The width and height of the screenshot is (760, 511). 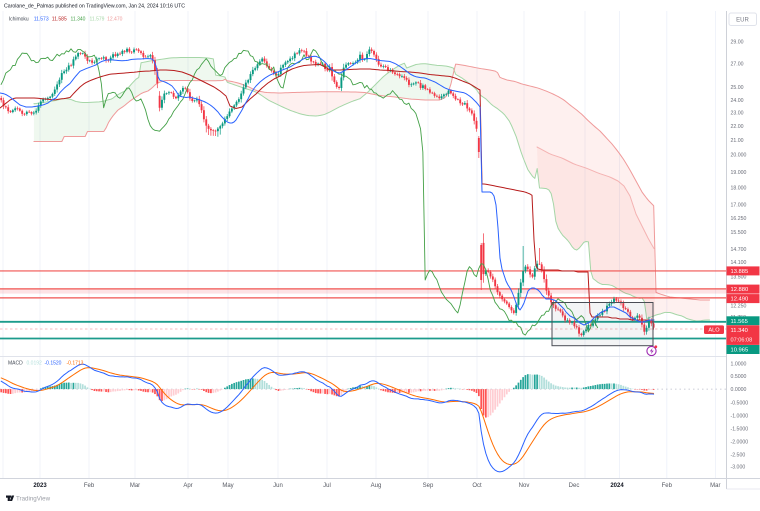 What do you see at coordinates (739, 250) in the screenshot?
I see `svg-text: 14.700` at bounding box center [739, 250].